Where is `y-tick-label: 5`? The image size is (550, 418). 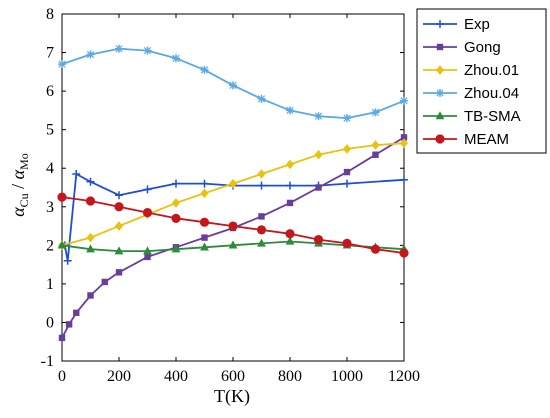 y-tick-label: 5 is located at coordinates (50, 130).